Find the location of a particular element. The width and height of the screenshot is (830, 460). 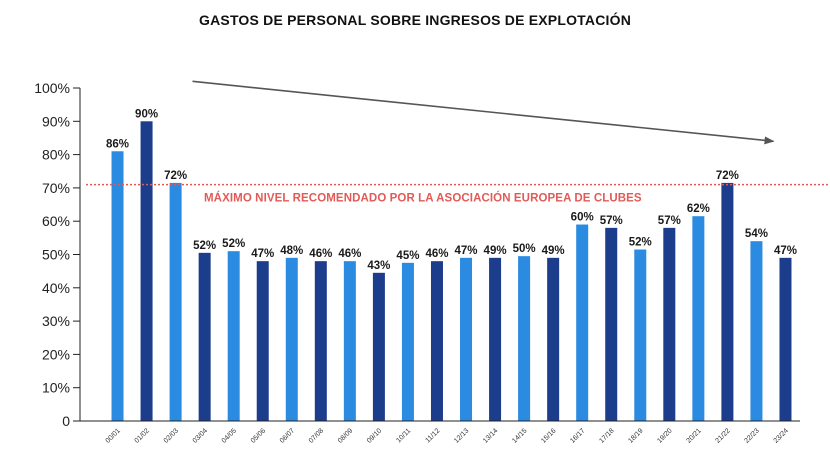

x-tick-label: 10/11 is located at coordinates (403, 435).